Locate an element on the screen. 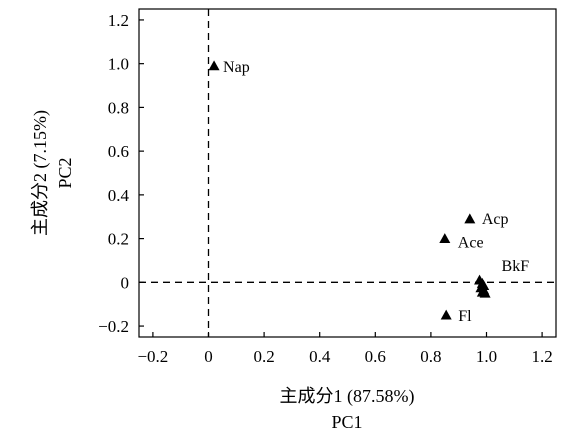 The width and height of the screenshot is (561, 436). x-axis-ticks: −0.2 0 0.2 0.4 0.6 0.8 1.0 1.2 is located at coordinates (345, 349).